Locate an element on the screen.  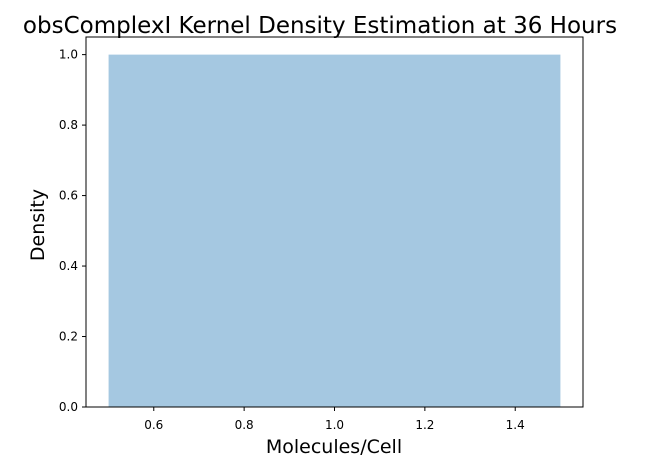
y-tick-label: 0.4 is located at coordinates (68, 266).